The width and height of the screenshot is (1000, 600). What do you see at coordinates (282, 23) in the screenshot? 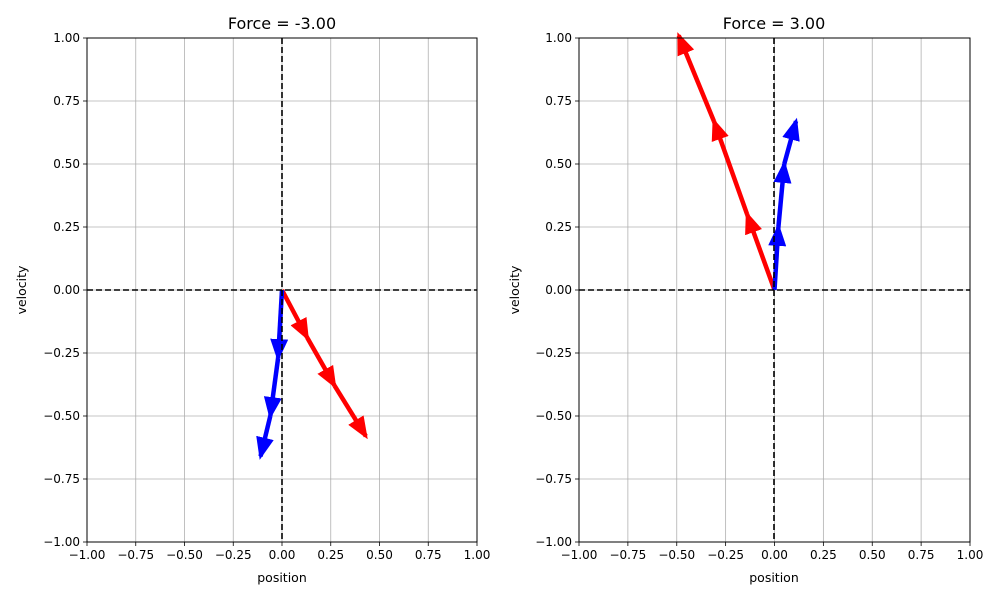
I see `chart-title: Force = -3.00` at bounding box center [282, 23].